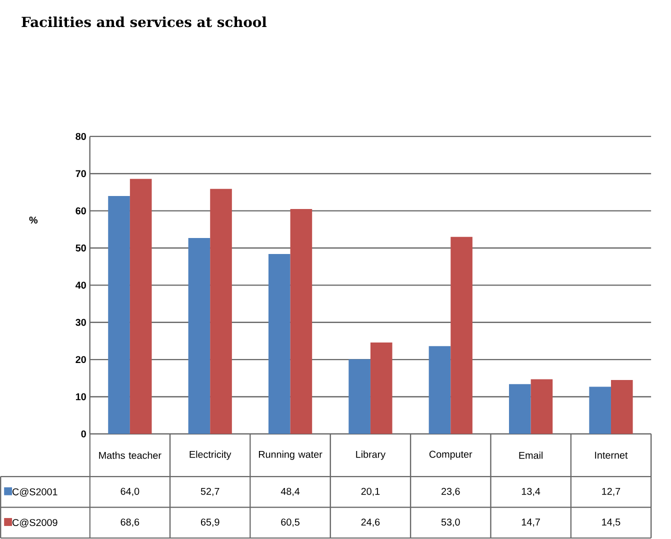 This screenshot has width=671, height=539. I want to click on y-tick-label: 10, so click(81, 396).